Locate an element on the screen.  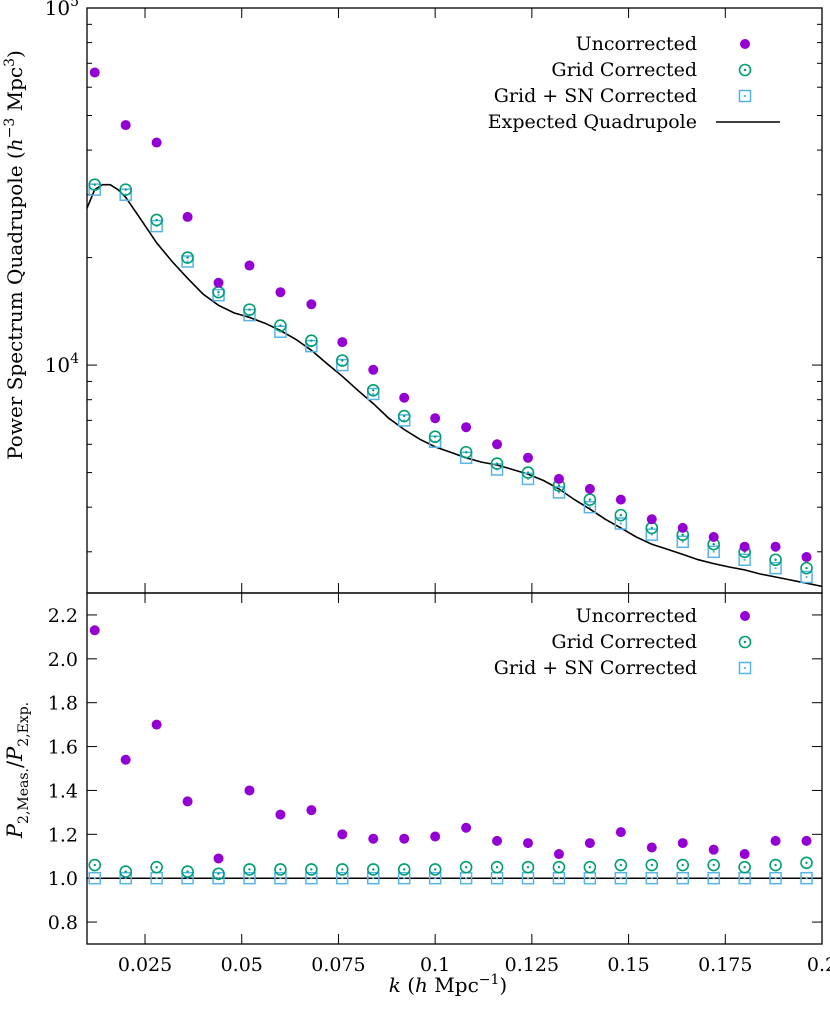
legend-label: Grid Corrected is located at coordinates (624, 70).